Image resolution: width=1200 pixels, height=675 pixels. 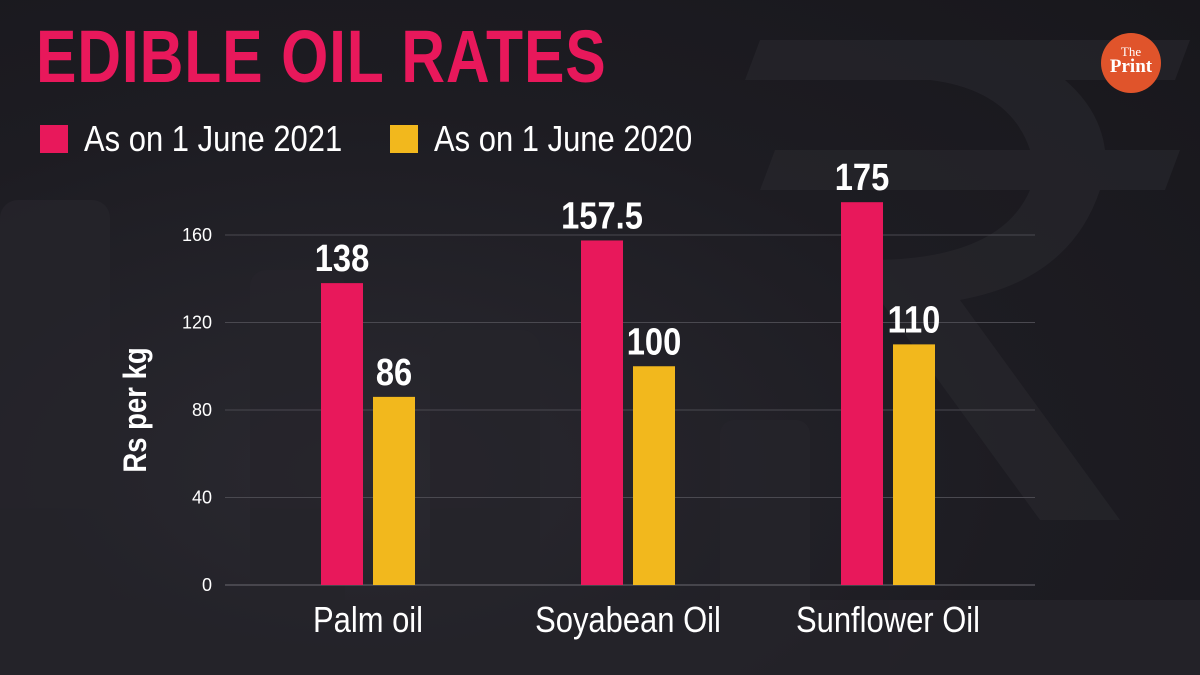 I want to click on legend-label-2020: As on 1 June 2020, so click(x=563, y=138).